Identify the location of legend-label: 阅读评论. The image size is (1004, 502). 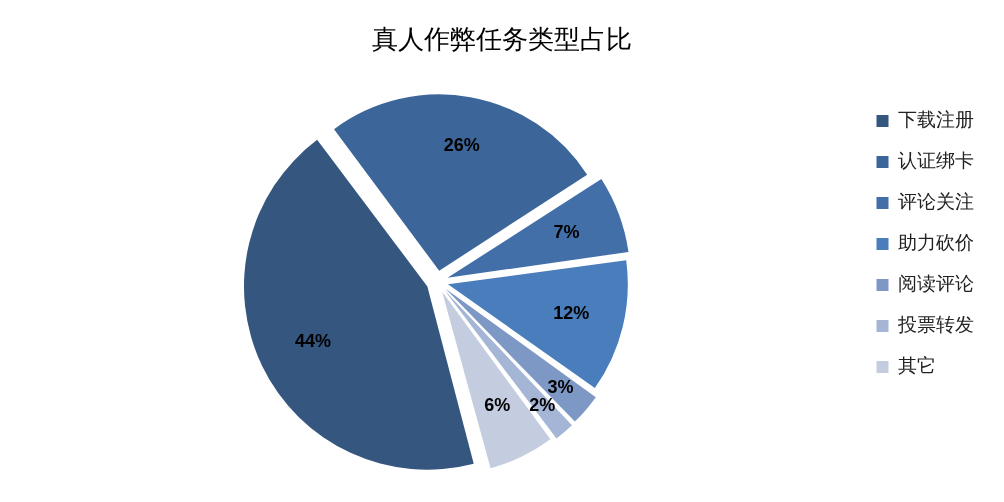
(936, 282).